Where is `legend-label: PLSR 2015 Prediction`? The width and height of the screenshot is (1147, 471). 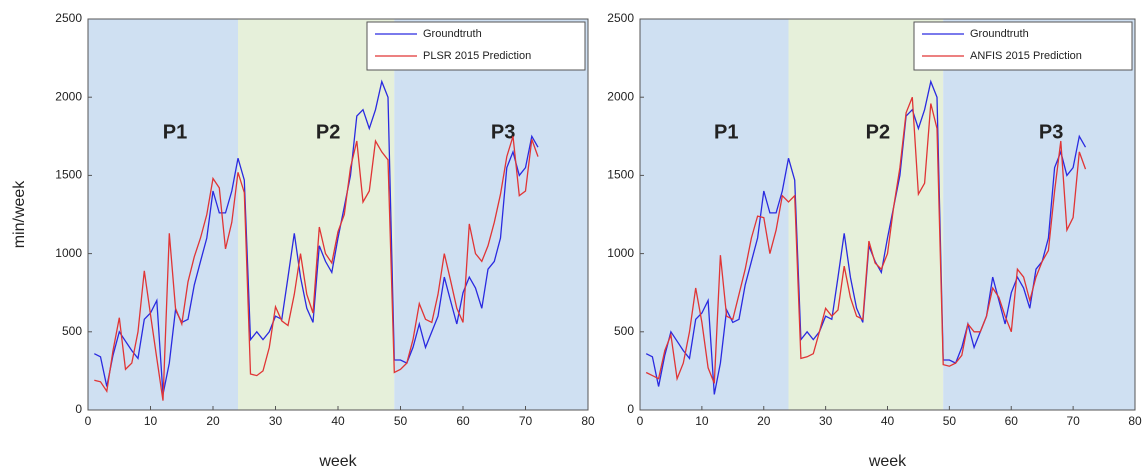 legend-label: PLSR 2015 Prediction is located at coordinates (477, 56).